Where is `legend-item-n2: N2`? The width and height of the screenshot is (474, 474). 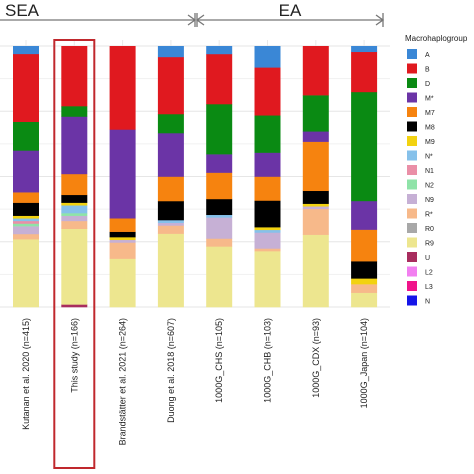
legend-item-n2: N2 is located at coordinates (420, 184).